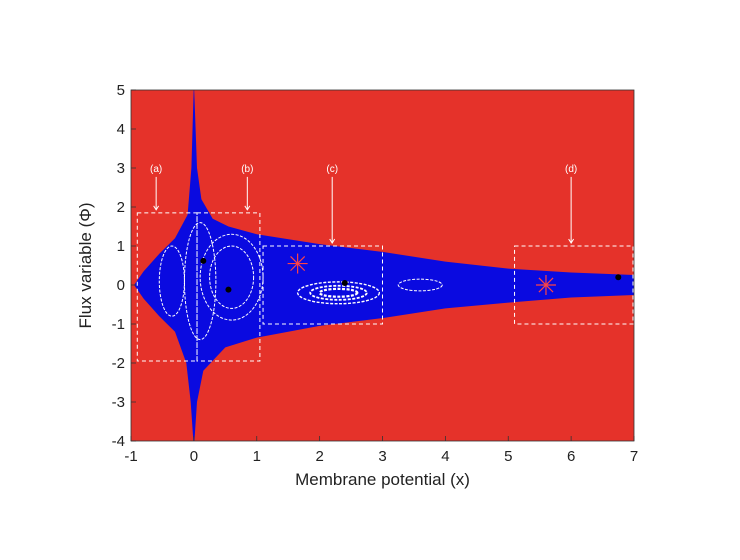 The height and width of the screenshot is (560, 740). Describe the element at coordinates (118, 363) in the screenshot. I see `y-tick-label: -2` at that location.